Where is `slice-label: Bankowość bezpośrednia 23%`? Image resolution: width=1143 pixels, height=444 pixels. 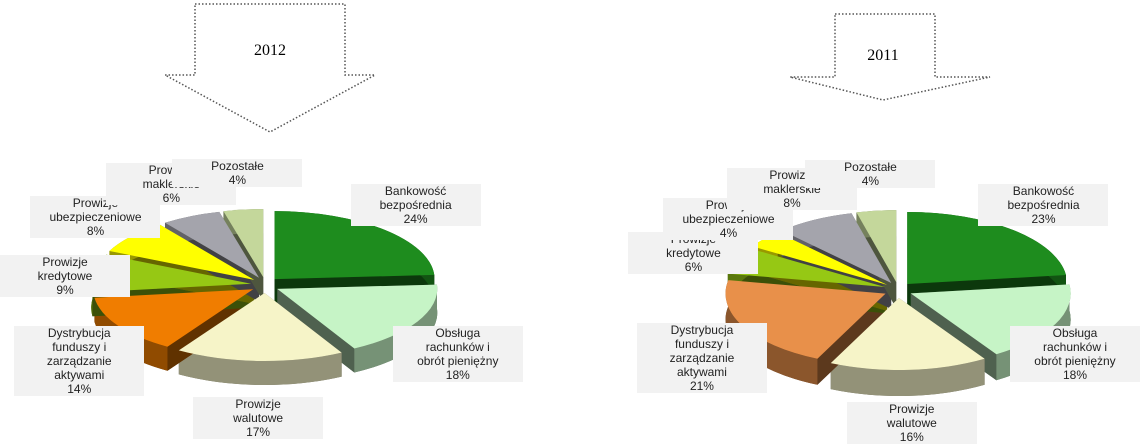 slice-label: Bankowość bezpośrednia 23% is located at coordinates (1043, 204).